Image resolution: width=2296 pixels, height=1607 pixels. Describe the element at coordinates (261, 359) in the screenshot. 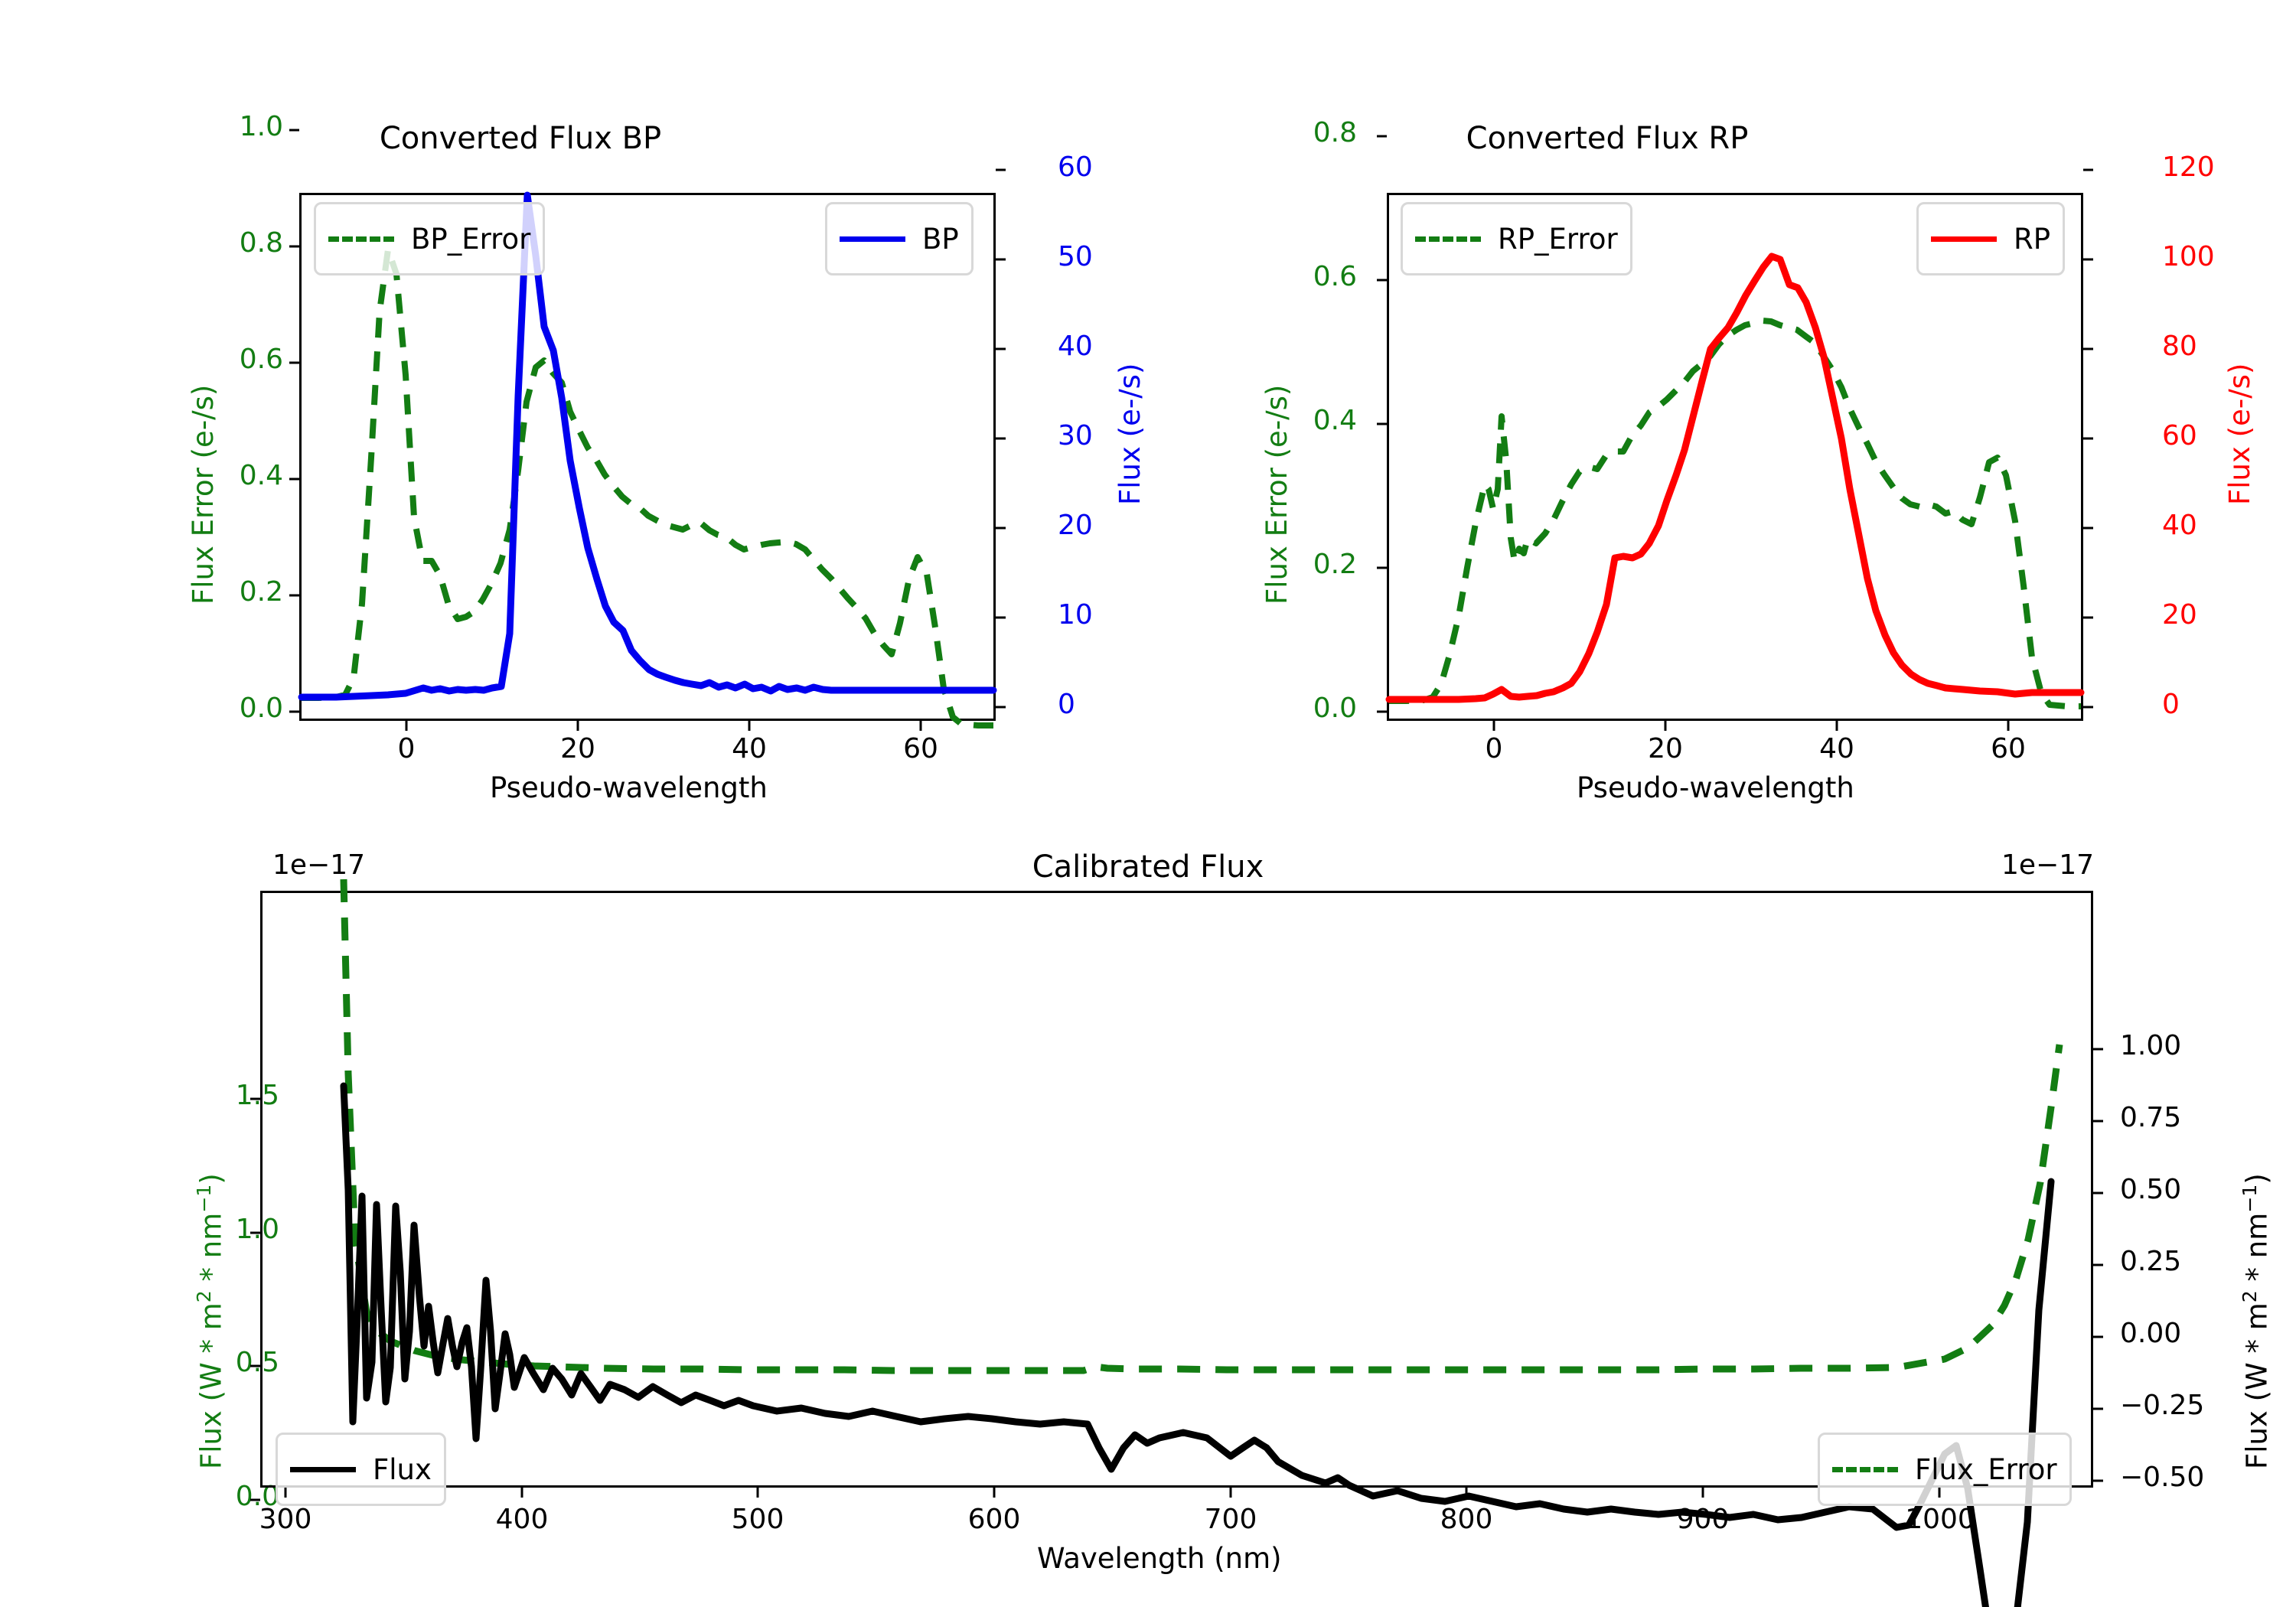

I see `bp-ytick-left-3: 0.6` at that location.